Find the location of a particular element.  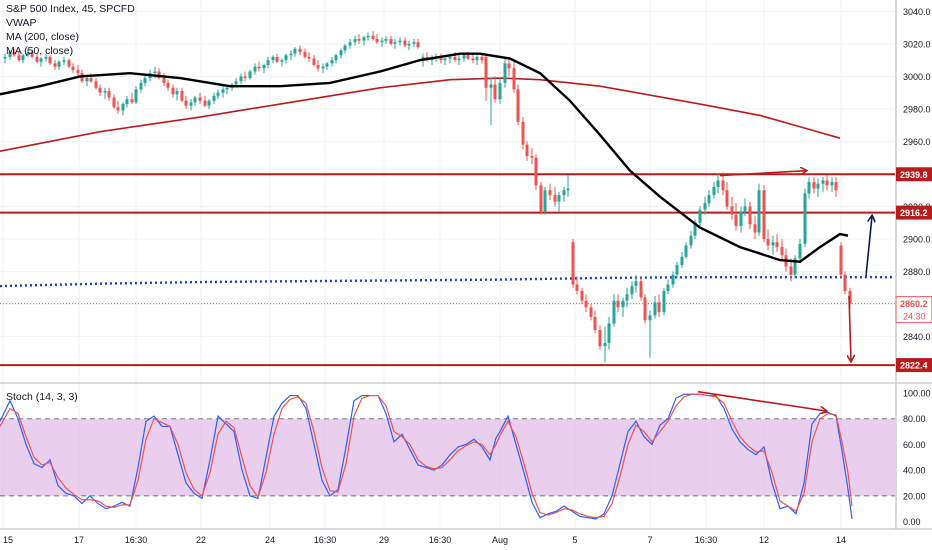

stoch-tick-label: 40.00 is located at coordinates (914, 471).